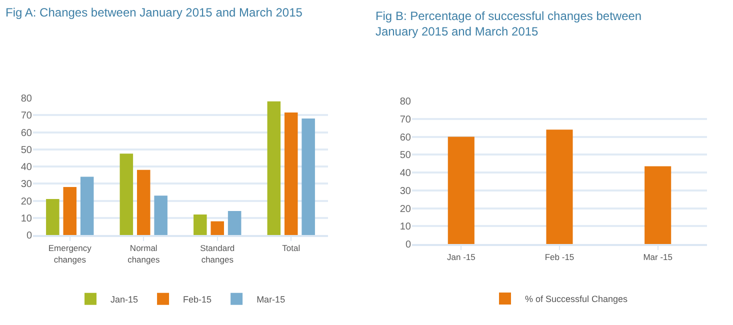 The image size is (733, 325). Describe the element at coordinates (559, 257) in the screenshot. I see `x-tick-label: Feb -15` at that location.